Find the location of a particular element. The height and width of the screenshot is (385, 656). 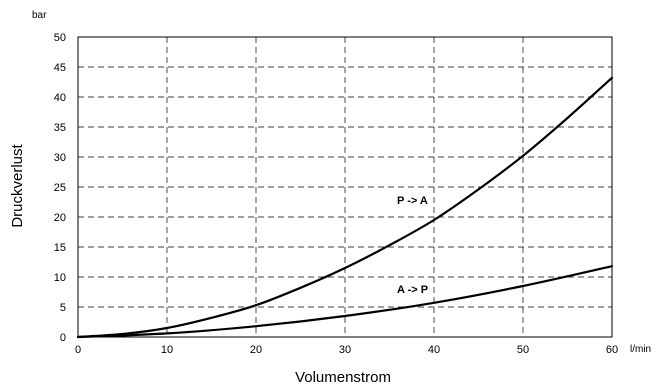

y-tick-label: 30 is located at coordinates (60, 158).